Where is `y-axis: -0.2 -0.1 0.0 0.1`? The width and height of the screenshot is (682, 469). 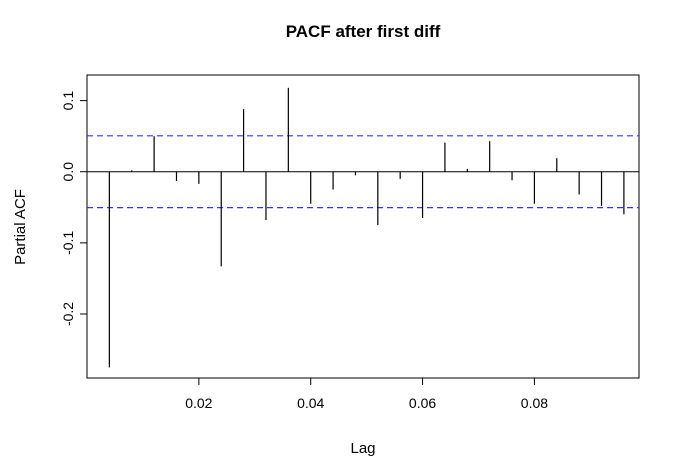 y-axis: -0.2 -0.1 0.0 0.1 is located at coordinates (74, 208).